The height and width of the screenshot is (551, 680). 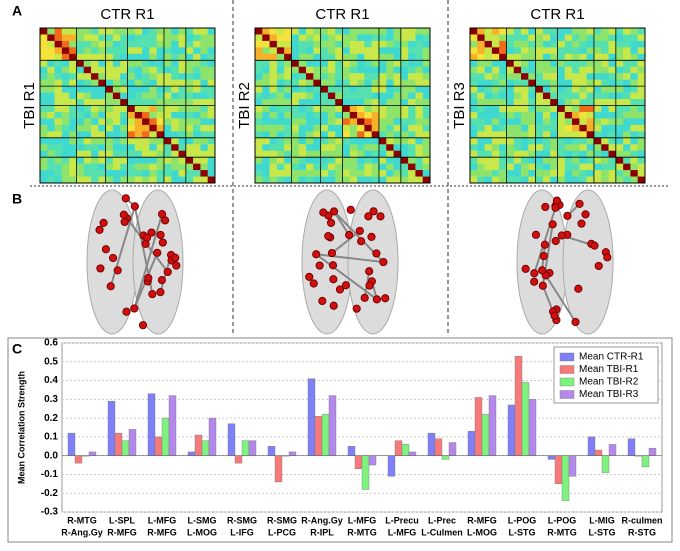 I want to click on matrix-side-label: TBI R3, so click(x=459, y=105).